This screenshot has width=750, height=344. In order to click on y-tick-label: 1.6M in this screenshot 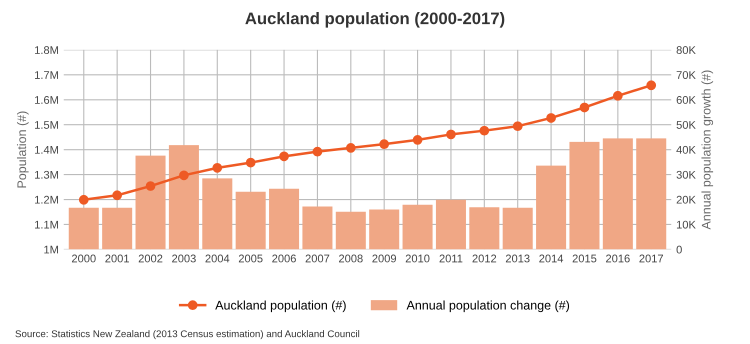, I will do `click(46, 100)`.